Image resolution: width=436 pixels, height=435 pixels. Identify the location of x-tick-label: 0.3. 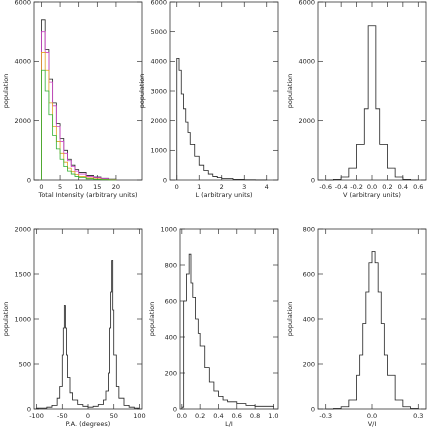
(418, 416).